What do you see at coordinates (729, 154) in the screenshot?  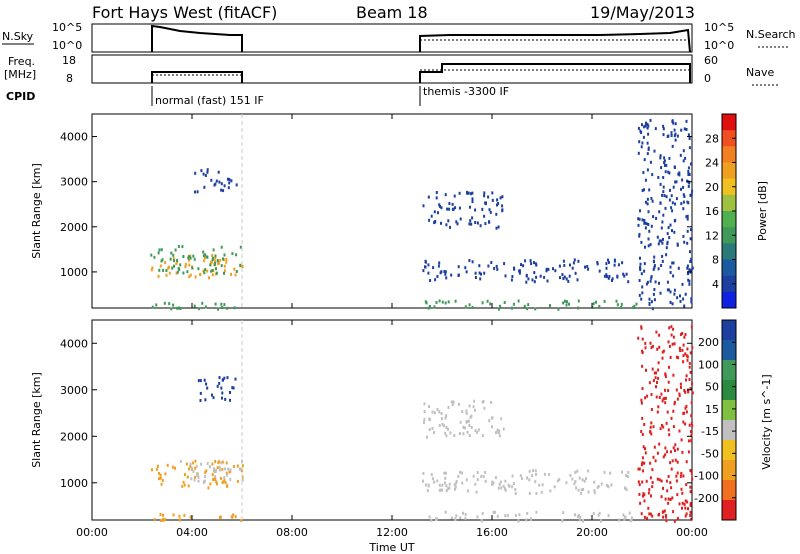 I see `power-colorbar-segment` at bounding box center [729, 154].